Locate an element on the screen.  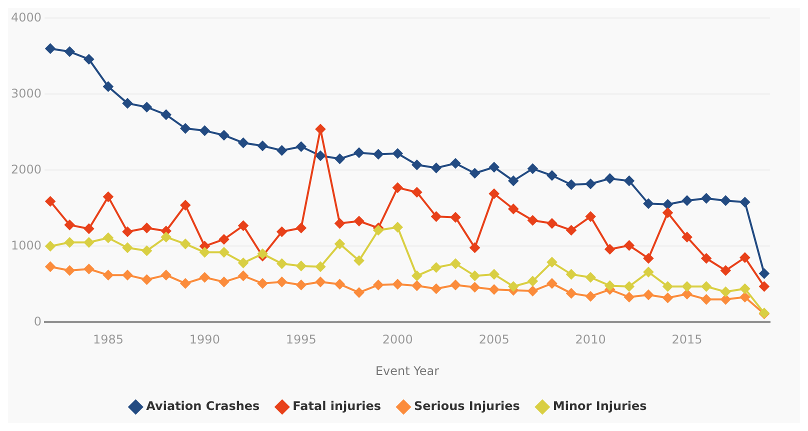
legend-label: Aviation Crashes is located at coordinates (203, 406).